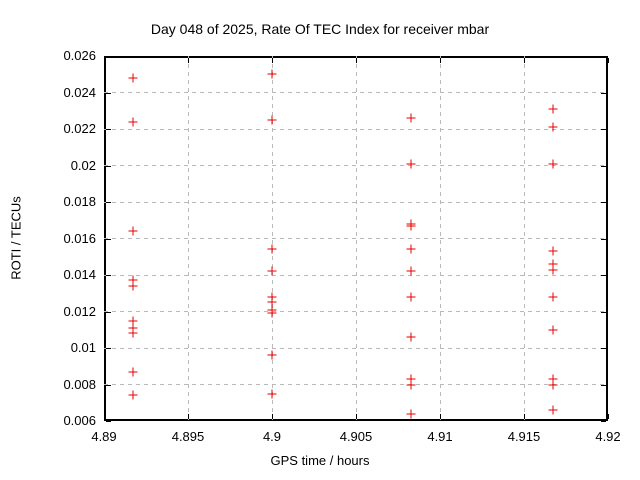 The height and width of the screenshot is (480, 640). What do you see at coordinates (79, 420) in the screenshot?
I see `y-tick-label: 0.006` at bounding box center [79, 420].